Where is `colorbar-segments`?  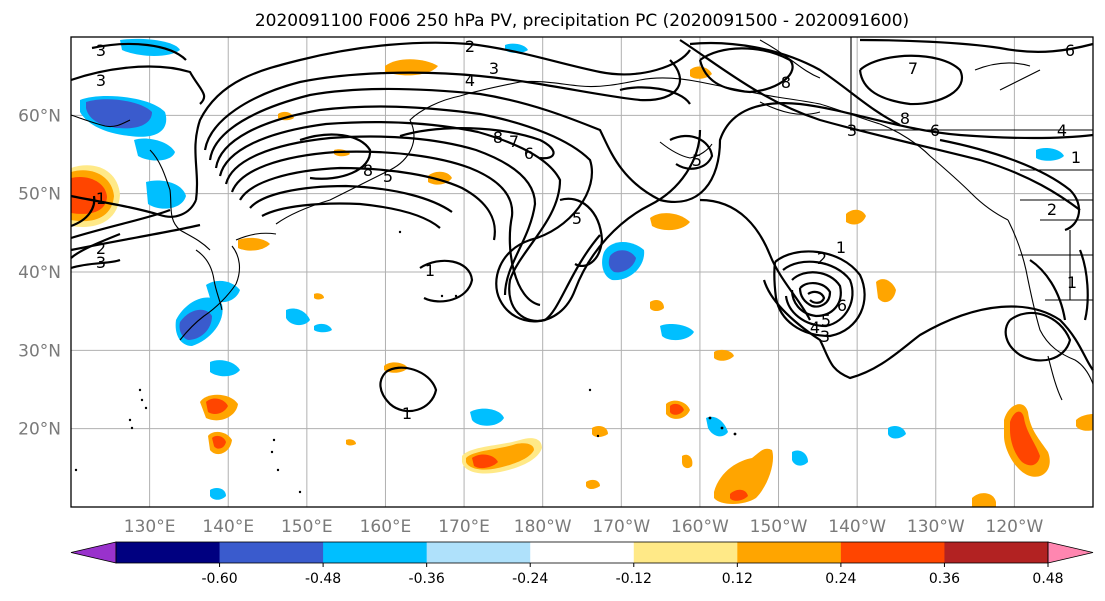
colorbar-segments is located at coordinates (582, 552).